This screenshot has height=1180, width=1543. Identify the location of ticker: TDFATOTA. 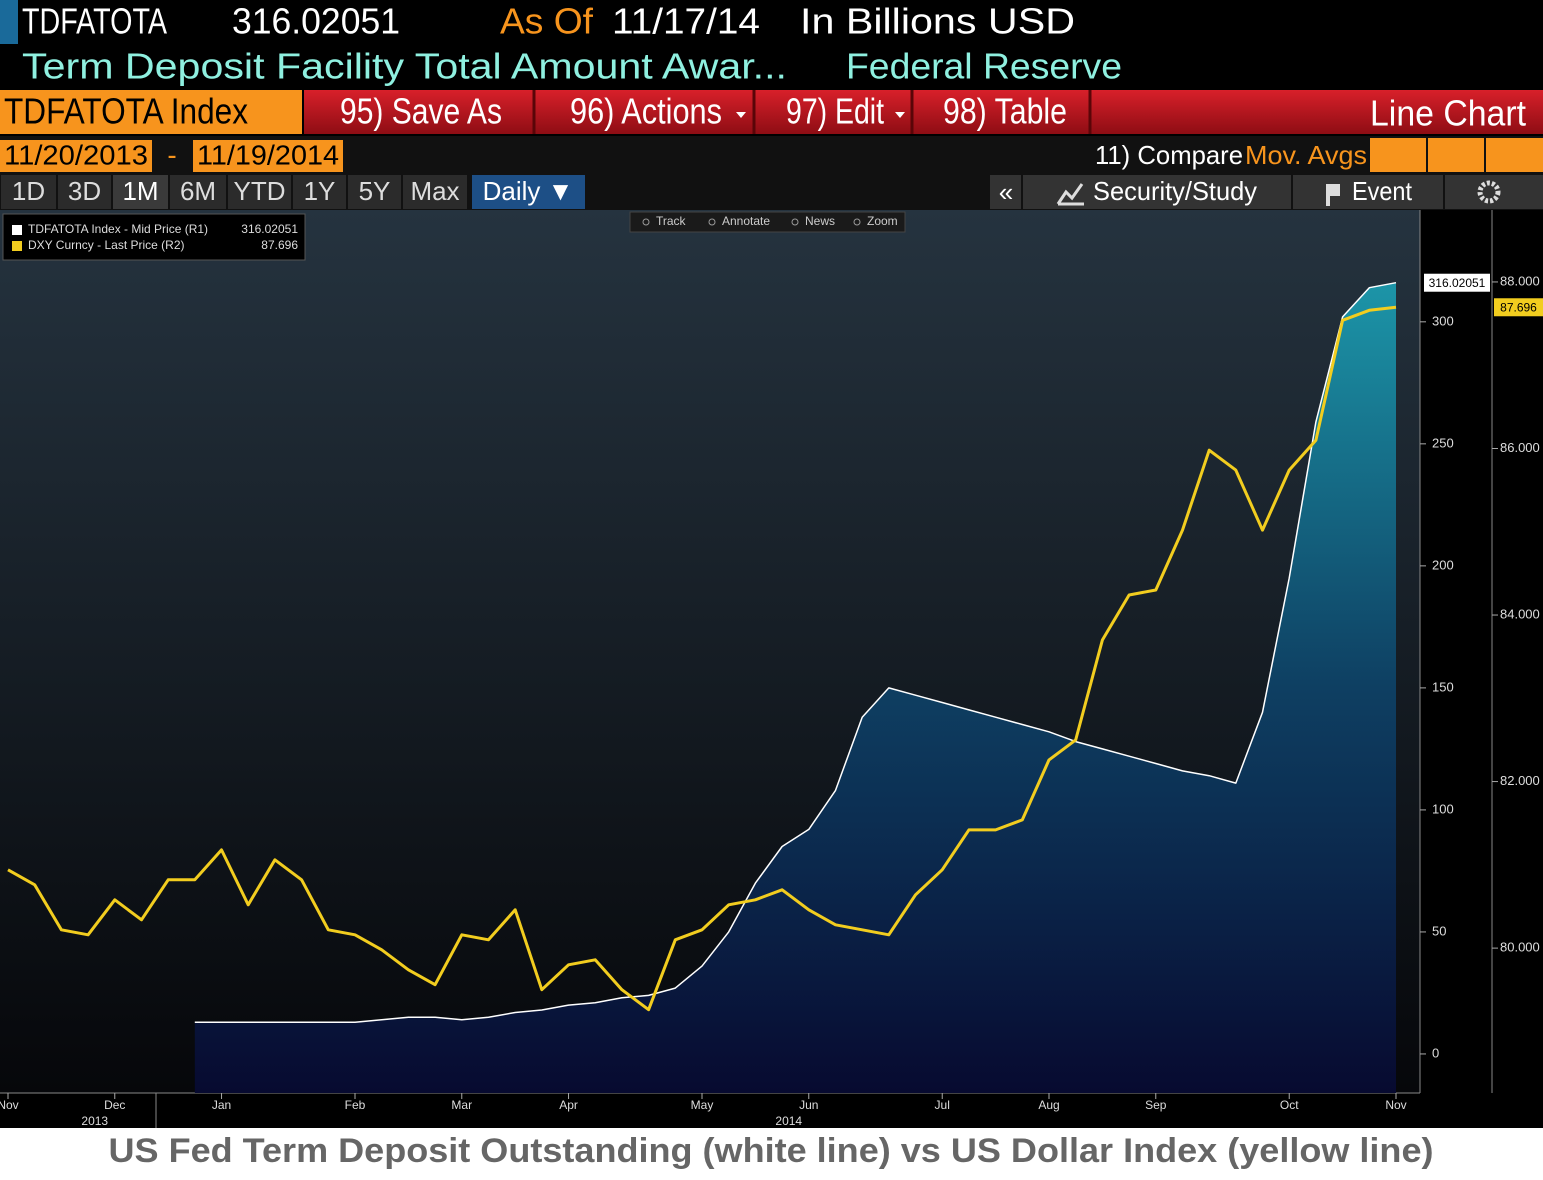
(94, 21).